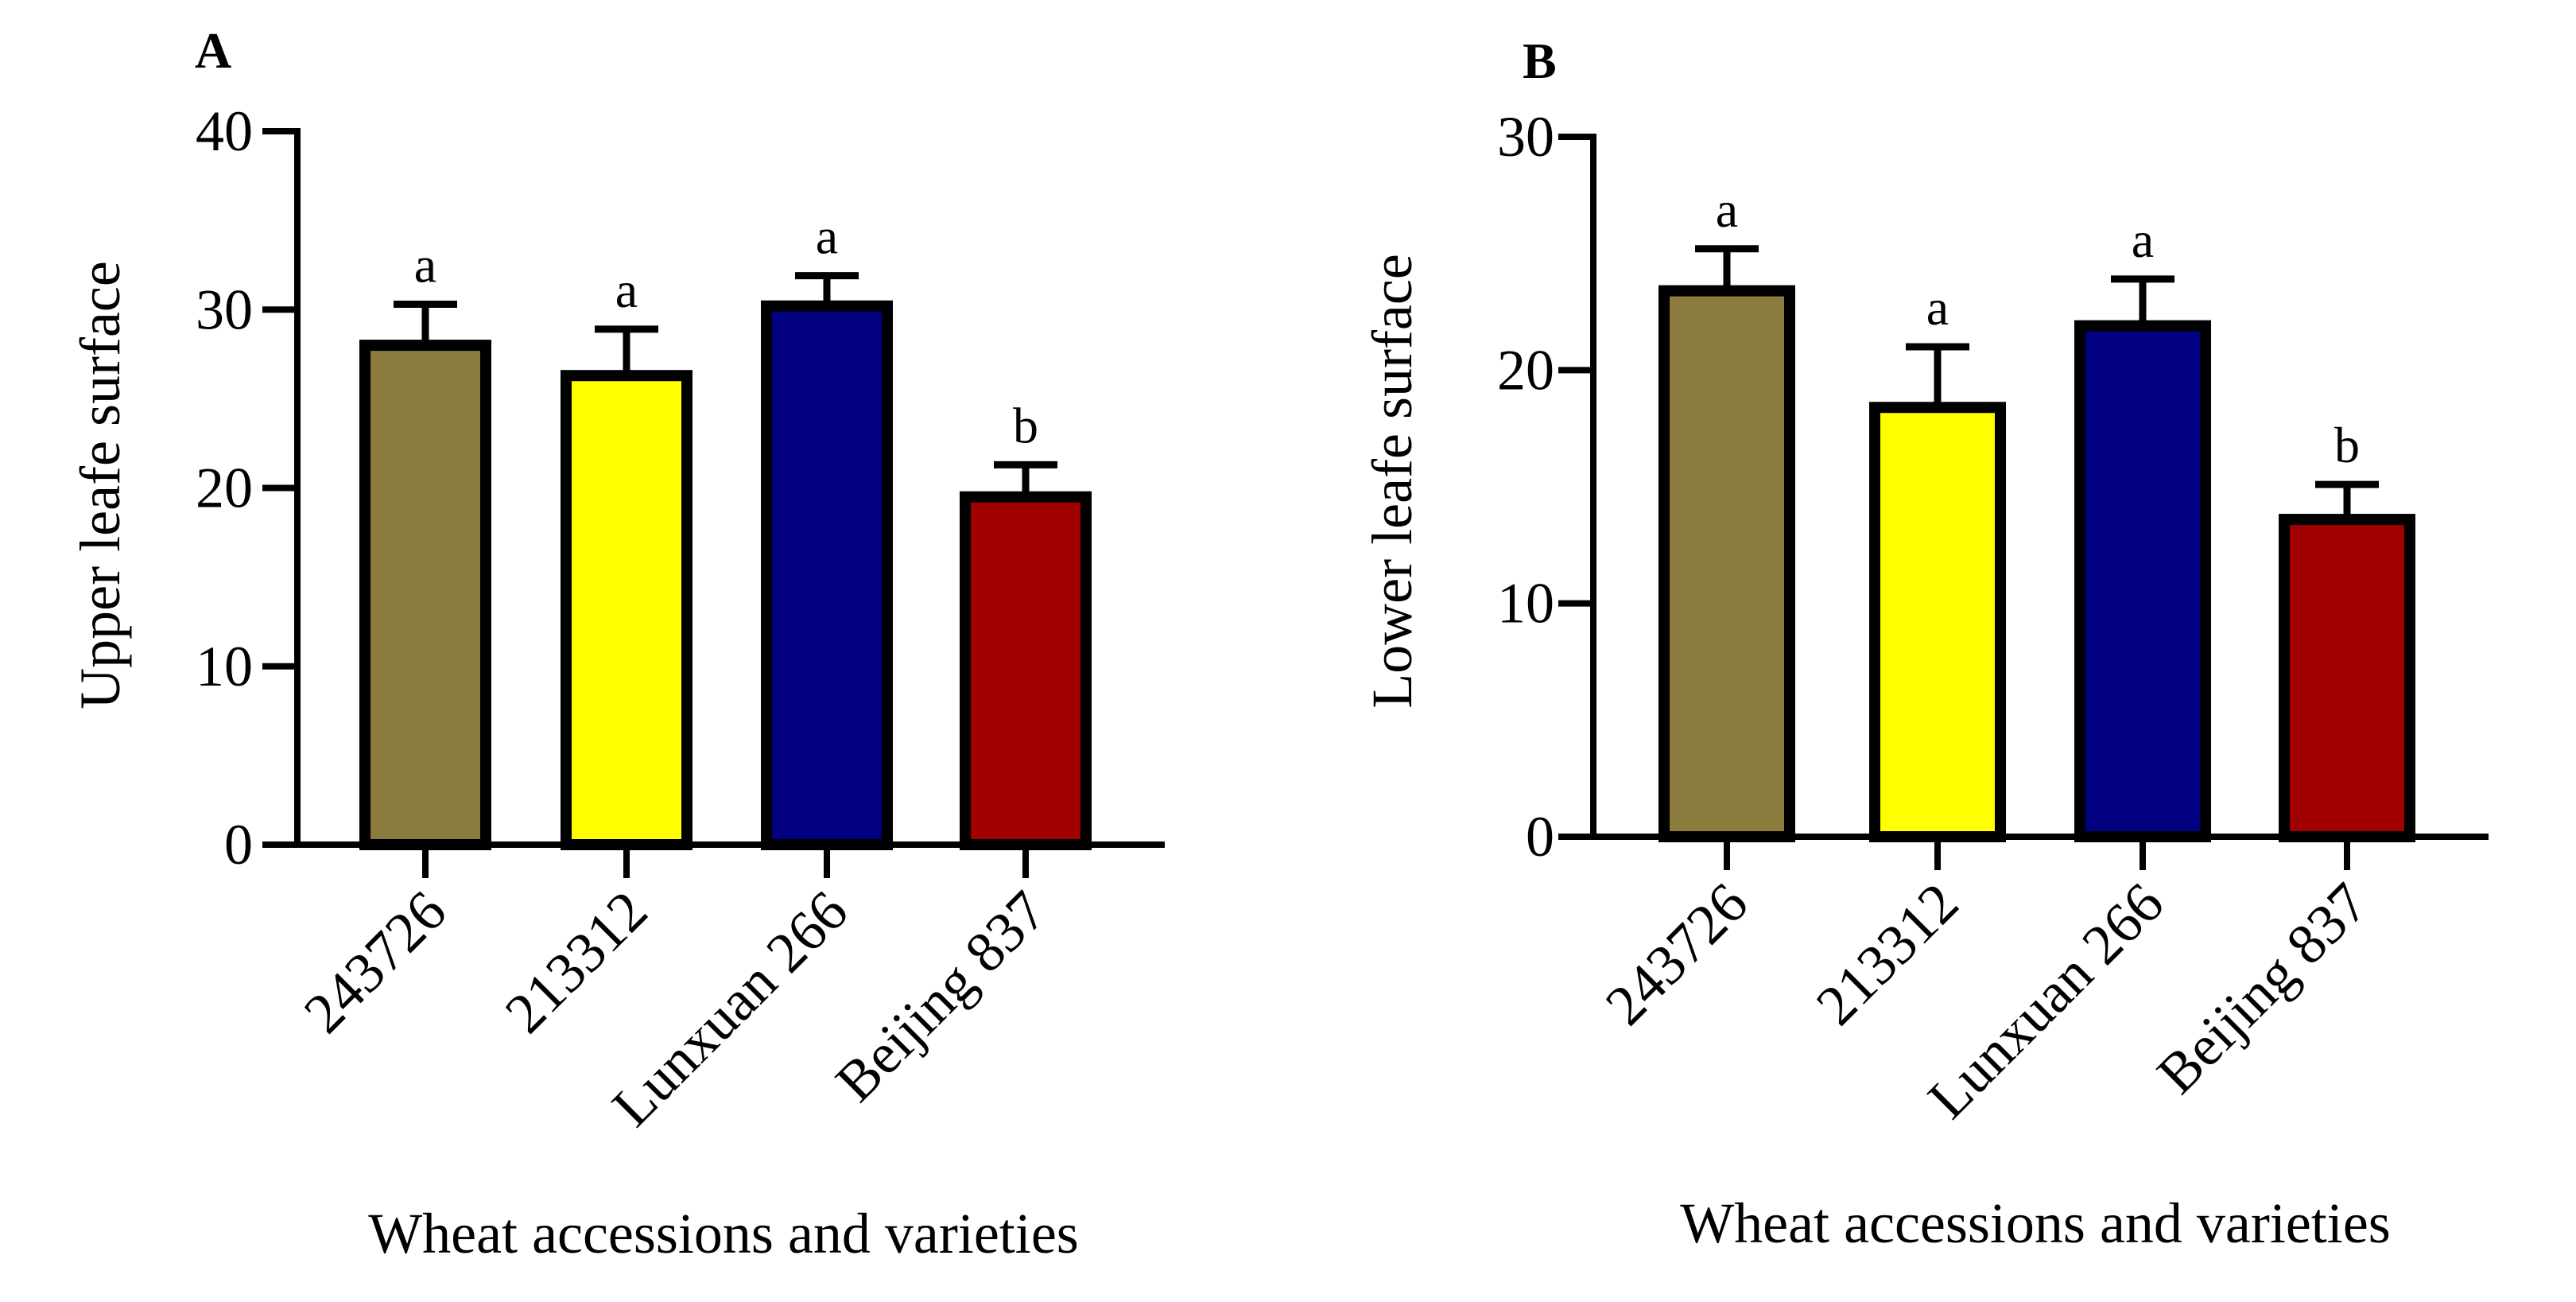 This screenshot has height=1302, width=2576. I want to click on panel-b-x-axis-title: Wheat accessions and varieties, so click(2035, 1223).